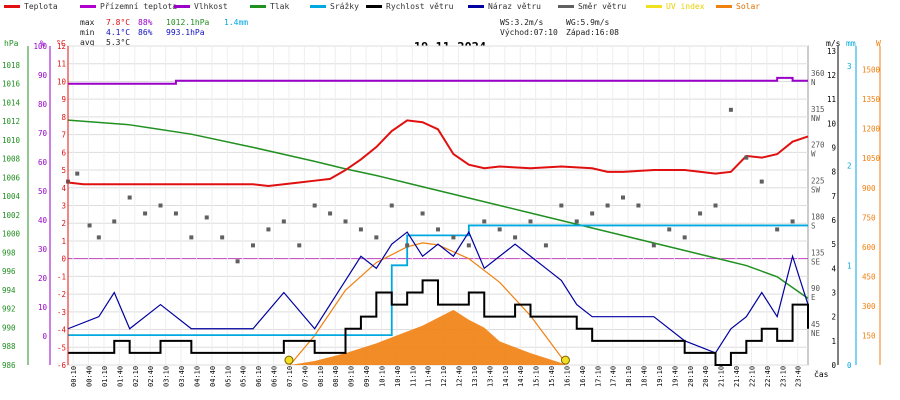 This screenshot has width=900, height=400. I want to click on stats-wg: WG:5.9m/s, so click(588, 22).